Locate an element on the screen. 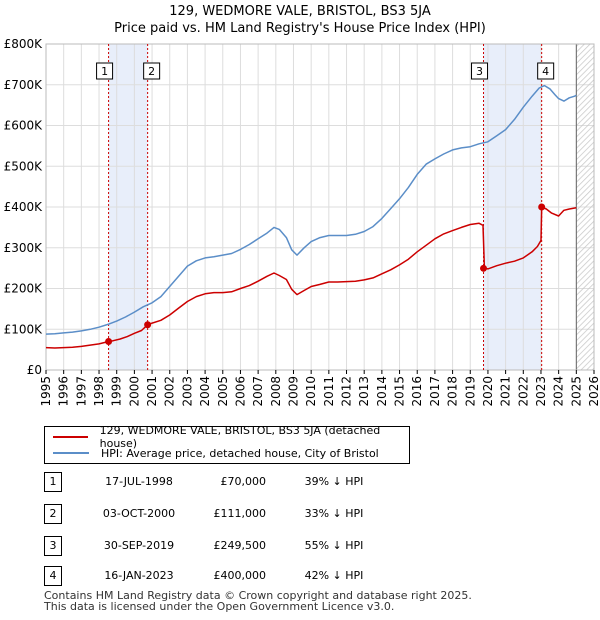 The width and height of the screenshot is (600, 620). x-tick-label: 2013 is located at coordinates (364, 391).